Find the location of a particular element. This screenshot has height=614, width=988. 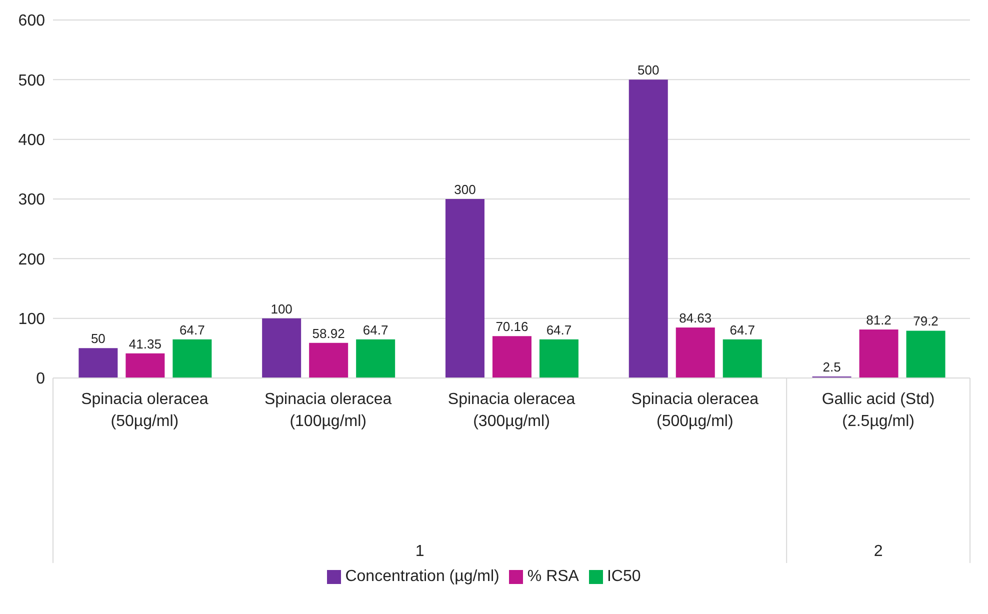

y-tick-label: 400 is located at coordinates (32, 141).